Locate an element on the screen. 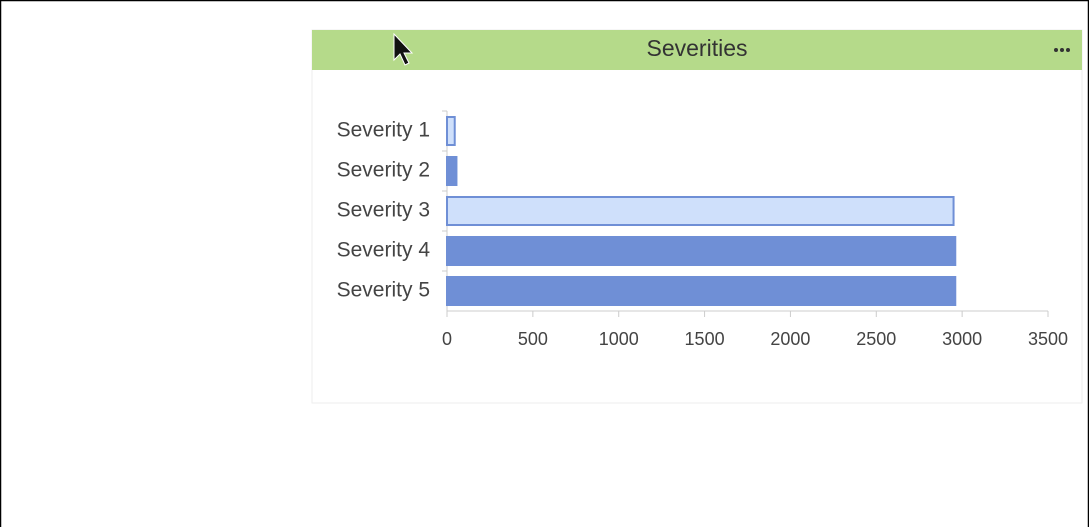  x-tick-label: 3500 is located at coordinates (1048, 339).